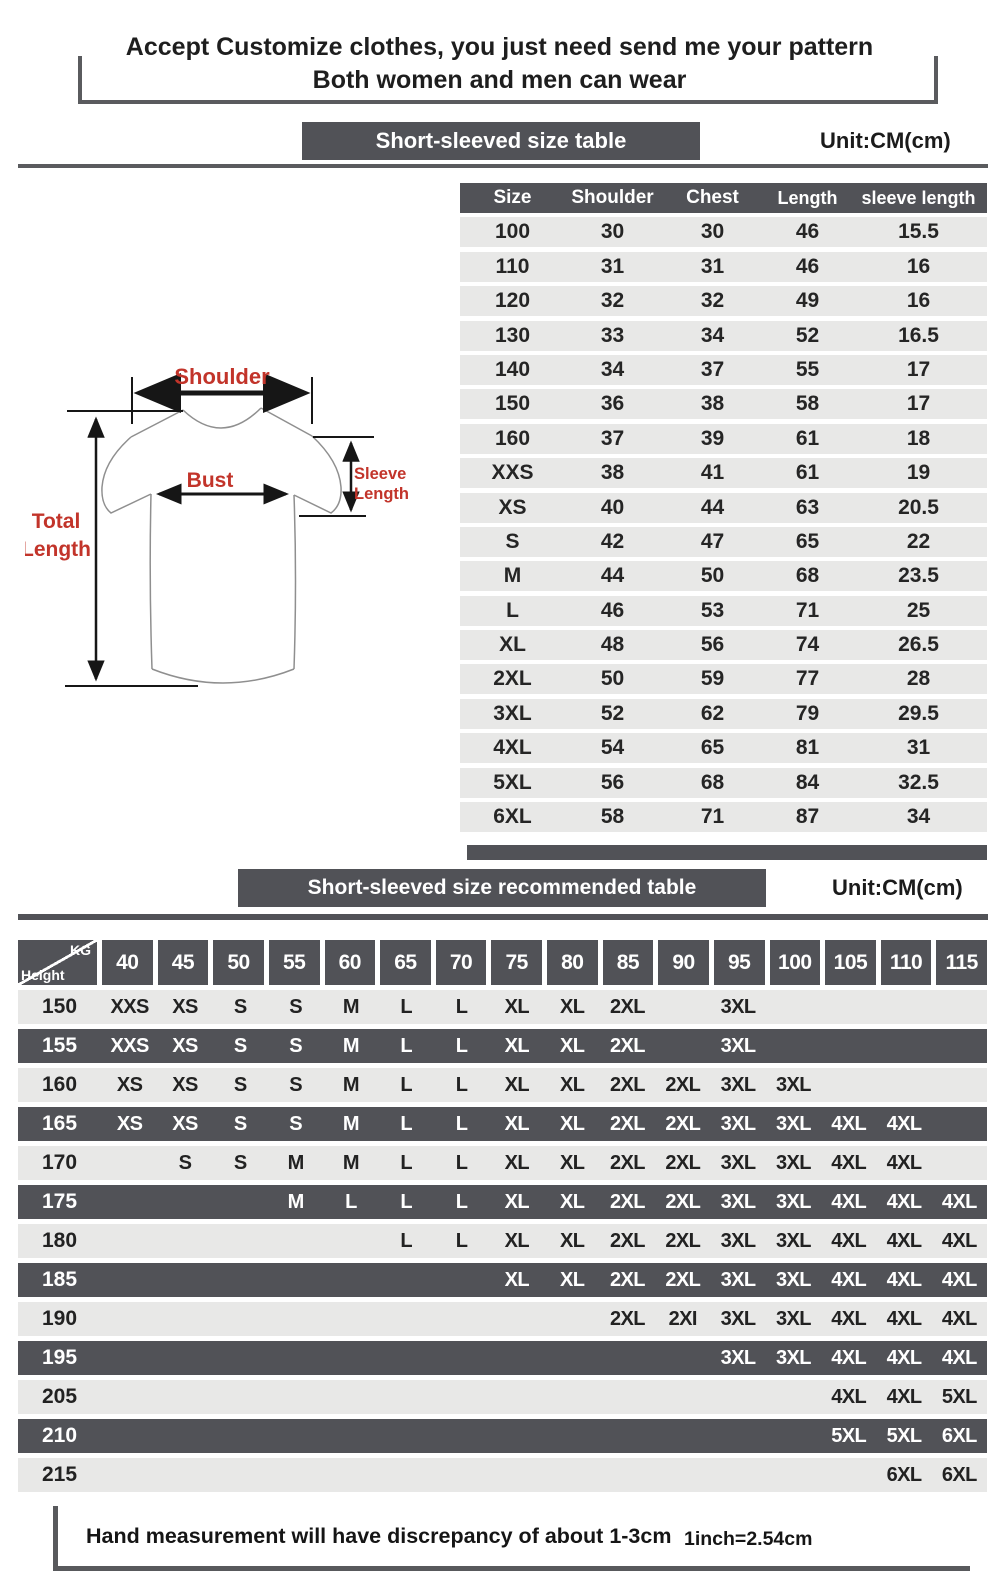  What do you see at coordinates (380, 474) in the screenshot?
I see `sleeve-length-label-1: Sleeve` at bounding box center [380, 474].